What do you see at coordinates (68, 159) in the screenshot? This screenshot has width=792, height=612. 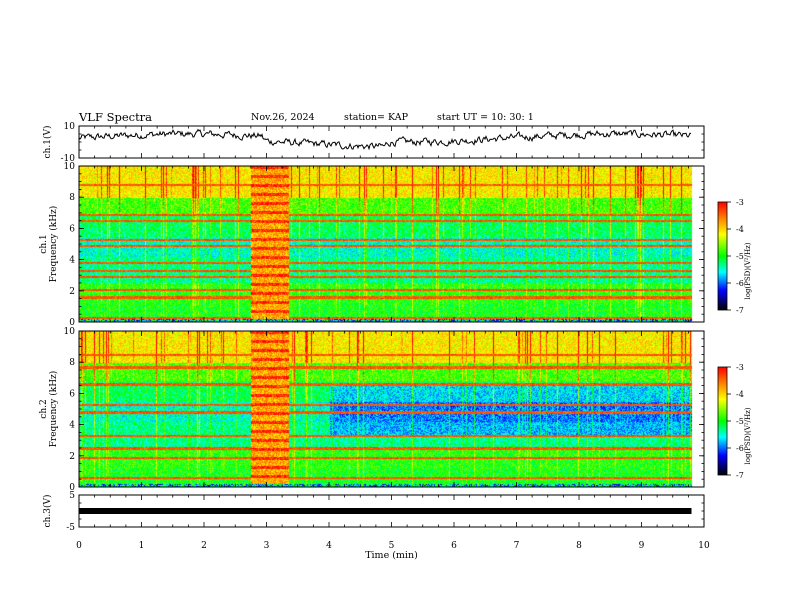 I see `y-tick-label-ch1_wave: -10` at bounding box center [68, 159].